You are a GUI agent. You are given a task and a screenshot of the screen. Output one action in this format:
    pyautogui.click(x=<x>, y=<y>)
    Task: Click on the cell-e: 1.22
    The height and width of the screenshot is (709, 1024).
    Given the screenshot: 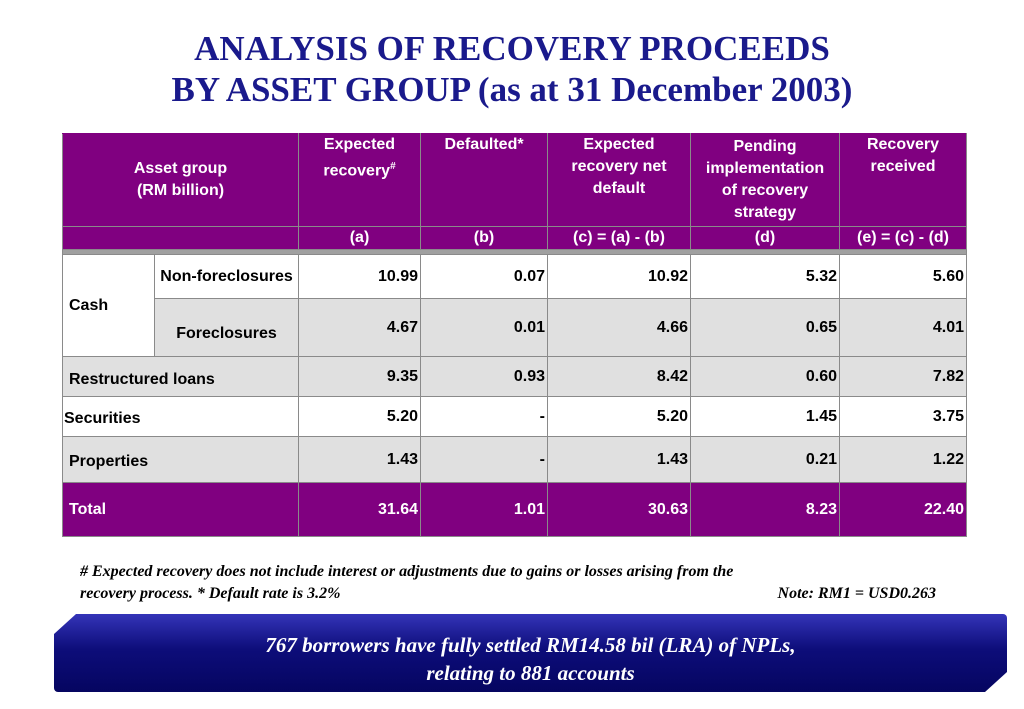 What is the action you would take?
    pyautogui.click(x=903, y=460)
    